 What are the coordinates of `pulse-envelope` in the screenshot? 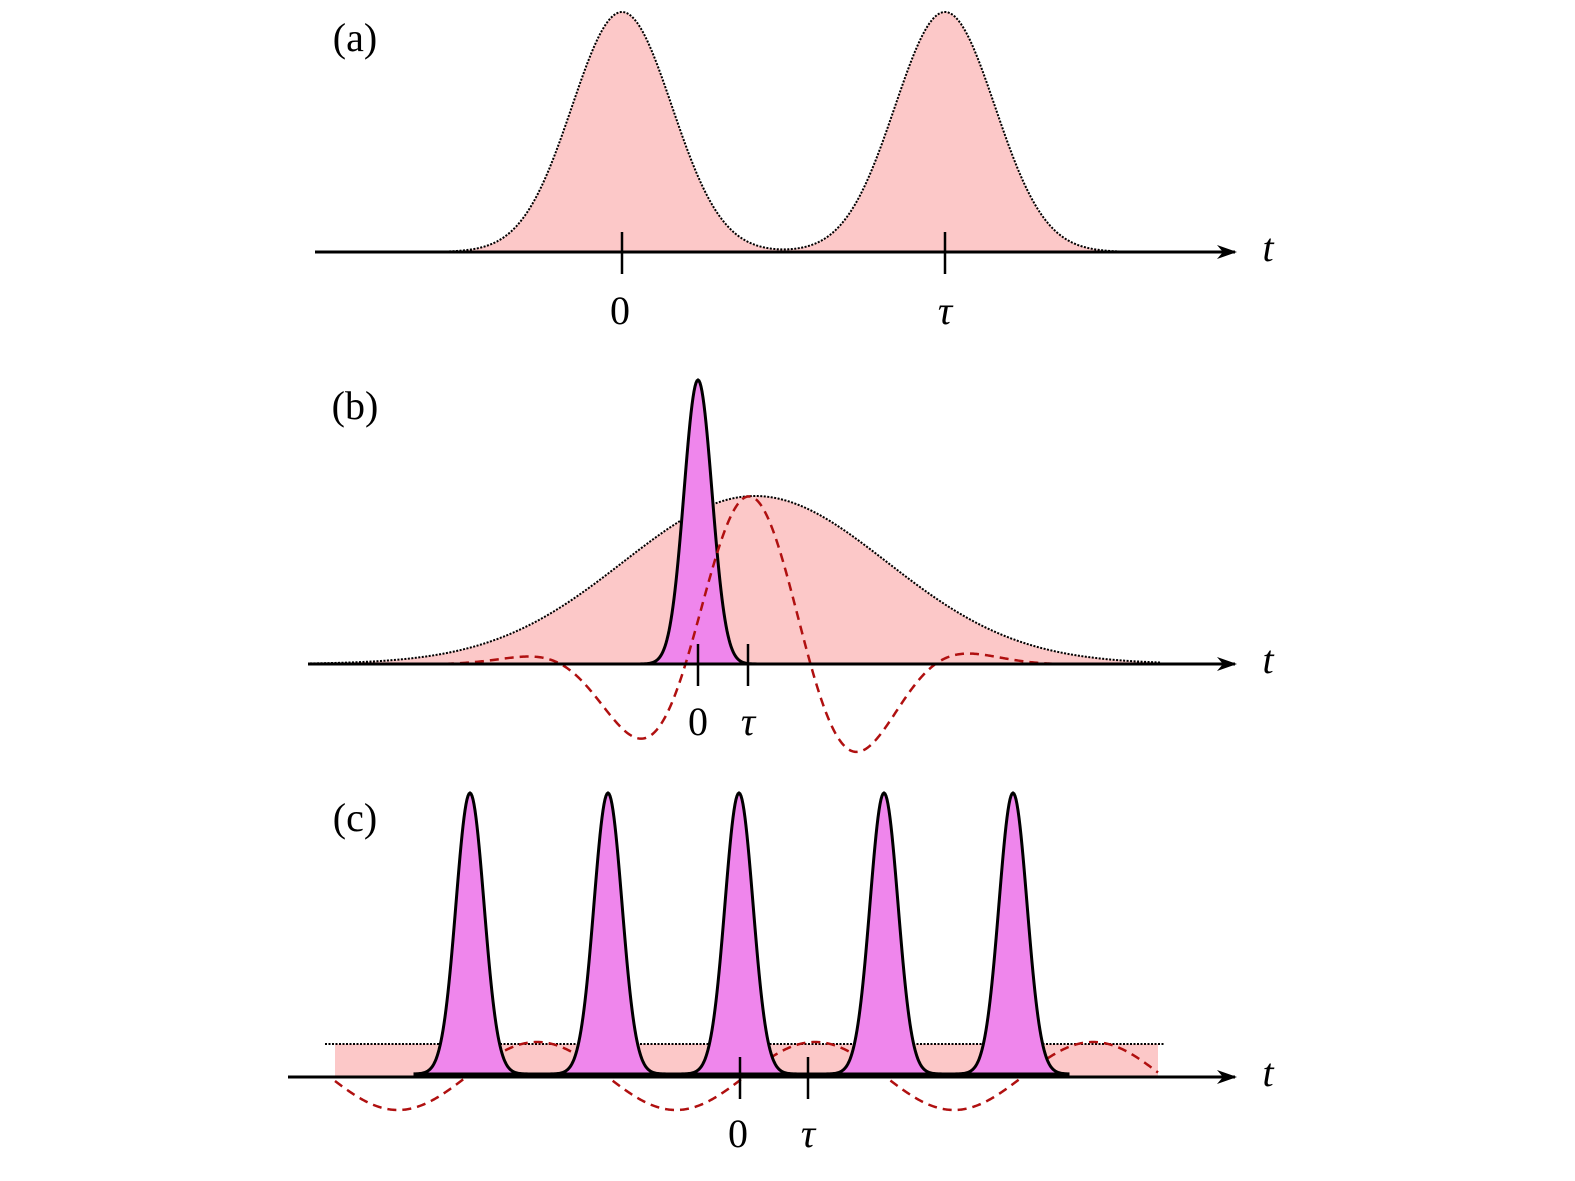 It's located at (782, 131).